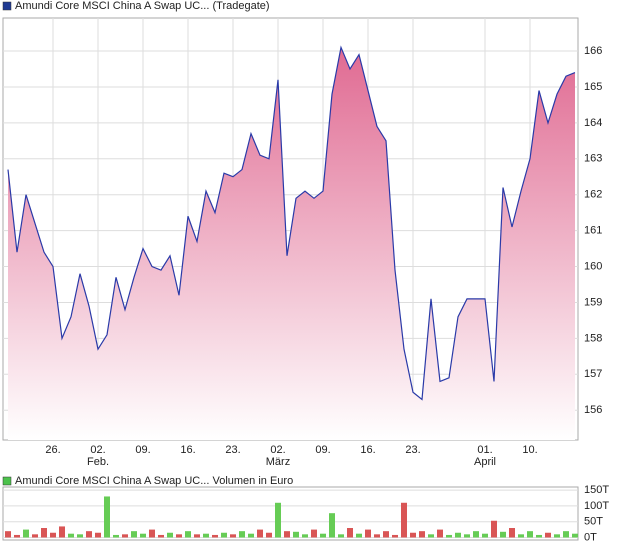 Image resolution: width=620 pixels, height=551 pixels. What do you see at coordinates (593, 51) in the screenshot?
I see `y-tick-label: 166` at bounding box center [593, 51].